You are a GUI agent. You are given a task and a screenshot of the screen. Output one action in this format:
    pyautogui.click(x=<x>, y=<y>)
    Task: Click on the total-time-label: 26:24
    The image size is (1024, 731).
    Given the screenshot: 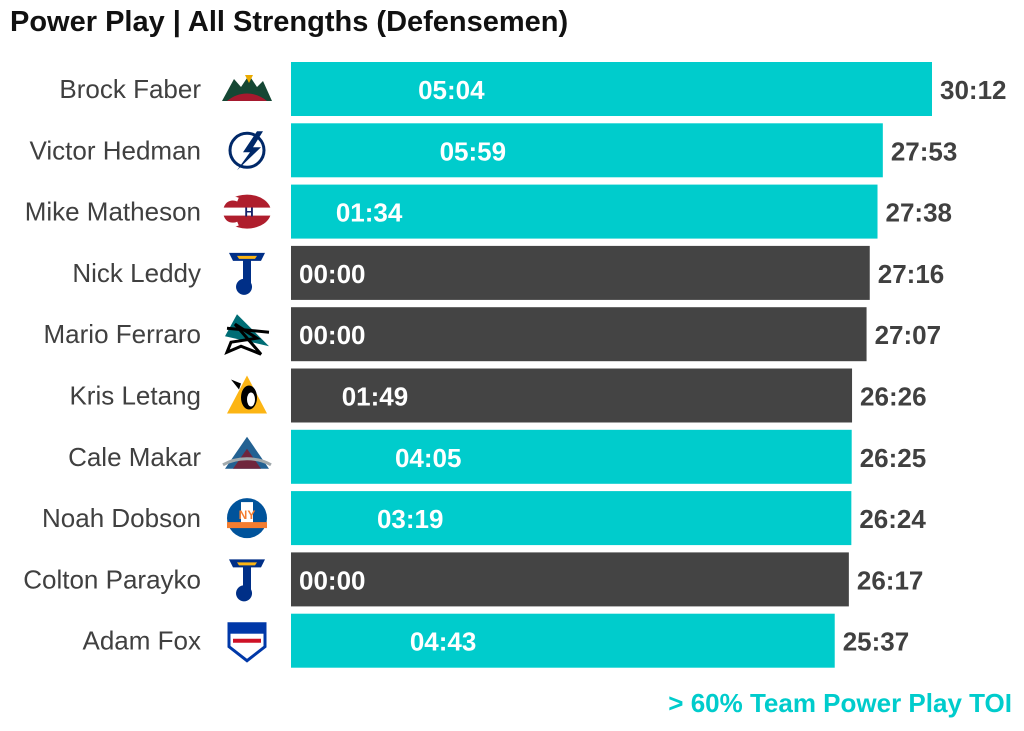 What is the action you would take?
    pyautogui.click(x=892, y=519)
    